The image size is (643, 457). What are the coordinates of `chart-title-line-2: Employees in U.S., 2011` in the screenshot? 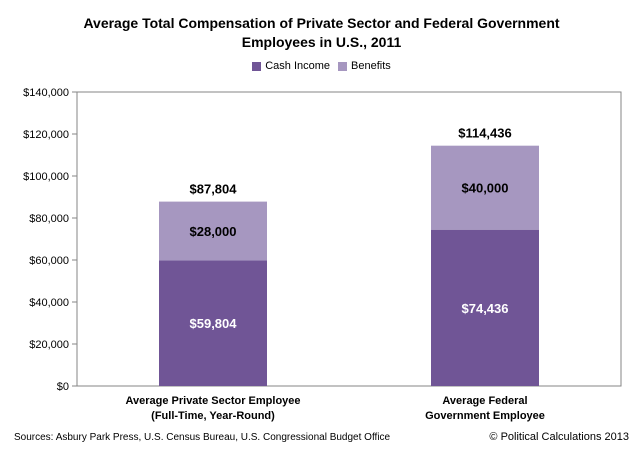 It's located at (321, 42).